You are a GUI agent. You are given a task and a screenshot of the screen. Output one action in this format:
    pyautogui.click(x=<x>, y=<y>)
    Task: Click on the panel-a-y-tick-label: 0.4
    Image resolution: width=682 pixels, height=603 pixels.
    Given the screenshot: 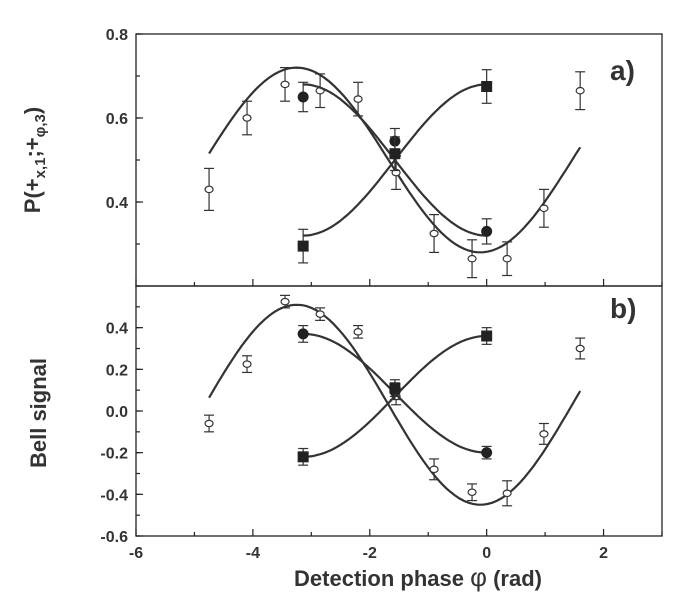 What is the action you would take?
    pyautogui.click(x=117, y=203)
    